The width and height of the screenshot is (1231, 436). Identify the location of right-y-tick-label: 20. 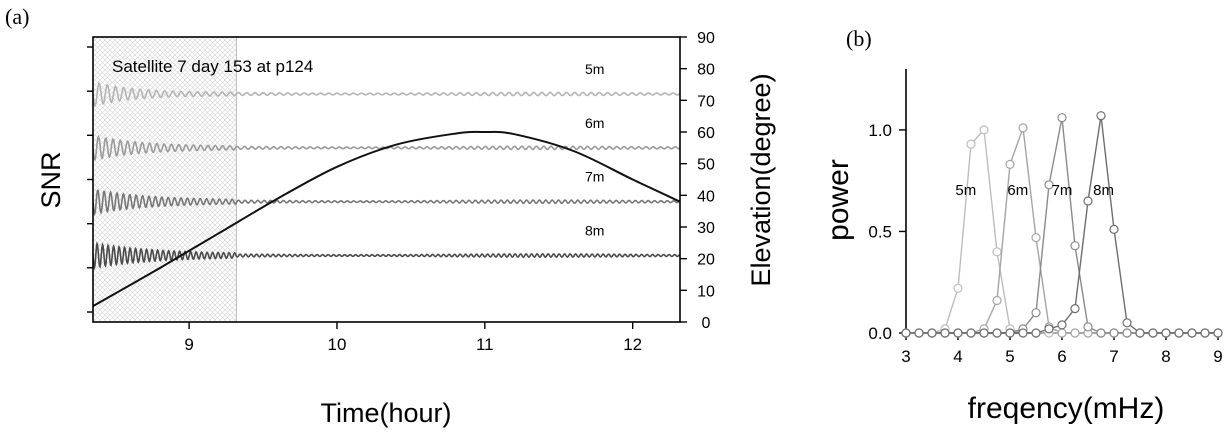
(706, 260).